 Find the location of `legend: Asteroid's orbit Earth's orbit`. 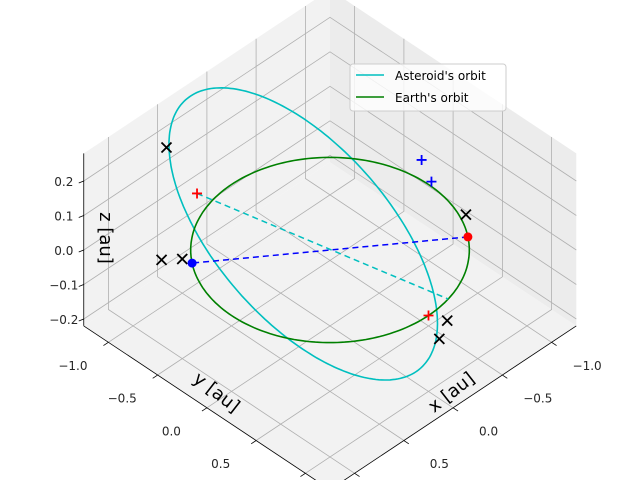

legend: Asteroid's orbit Earth's orbit is located at coordinates (428, 87).